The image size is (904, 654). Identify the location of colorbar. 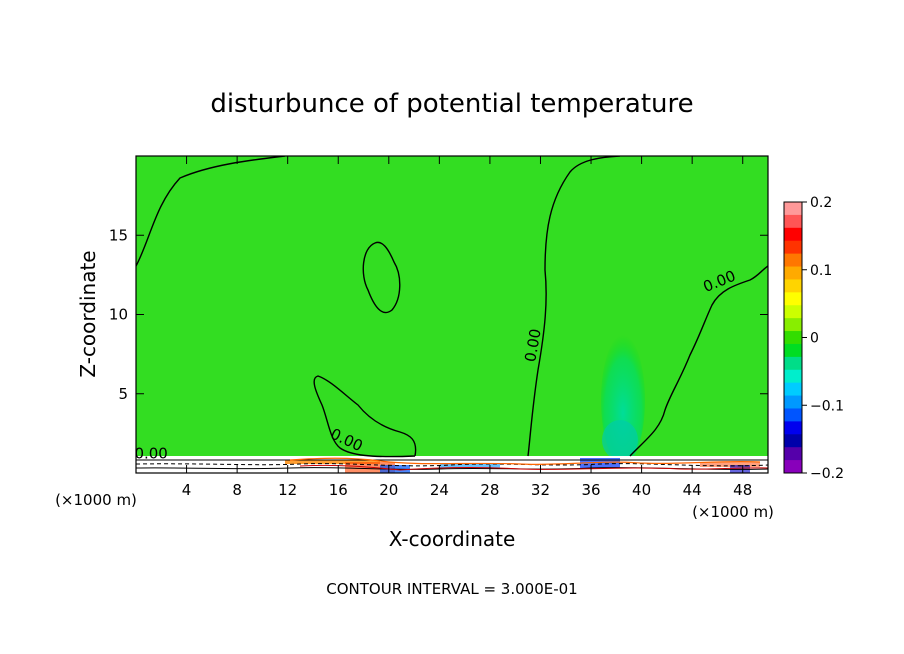
(793, 337).